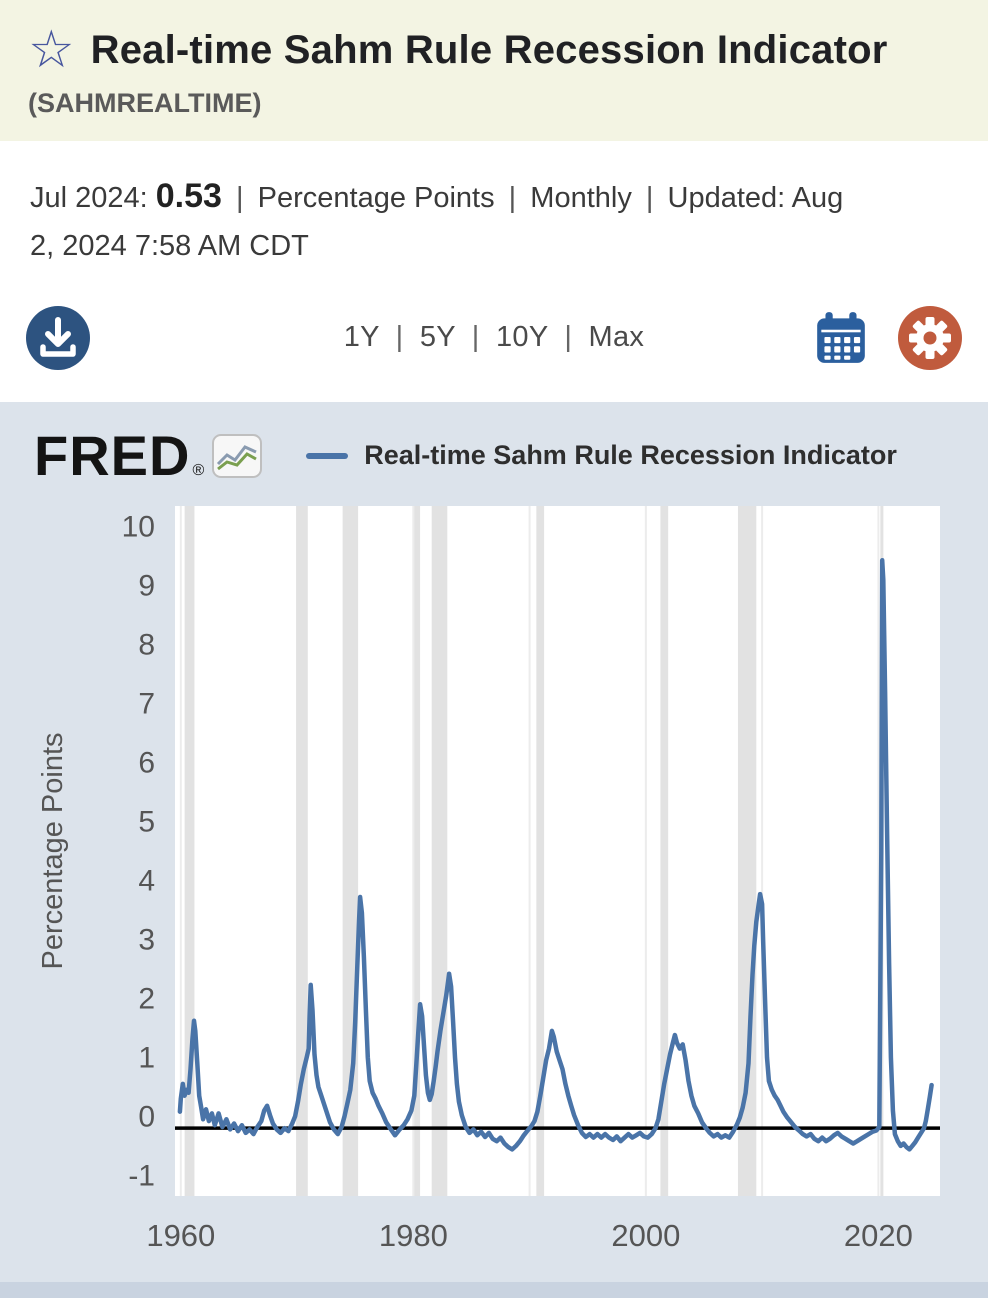  Describe the element at coordinates (141, 1175) in the screenshot. I see `y-tick-label: -1` at that location.